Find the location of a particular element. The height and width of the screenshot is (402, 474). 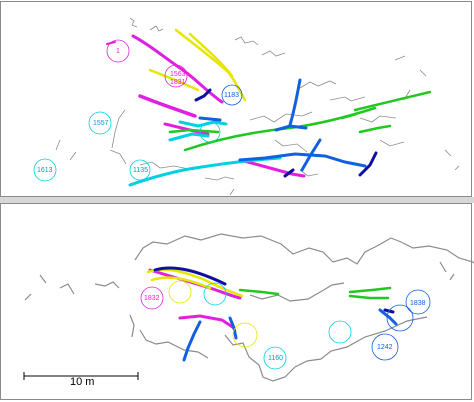

panel-divider is located at coordinates (237, 200).